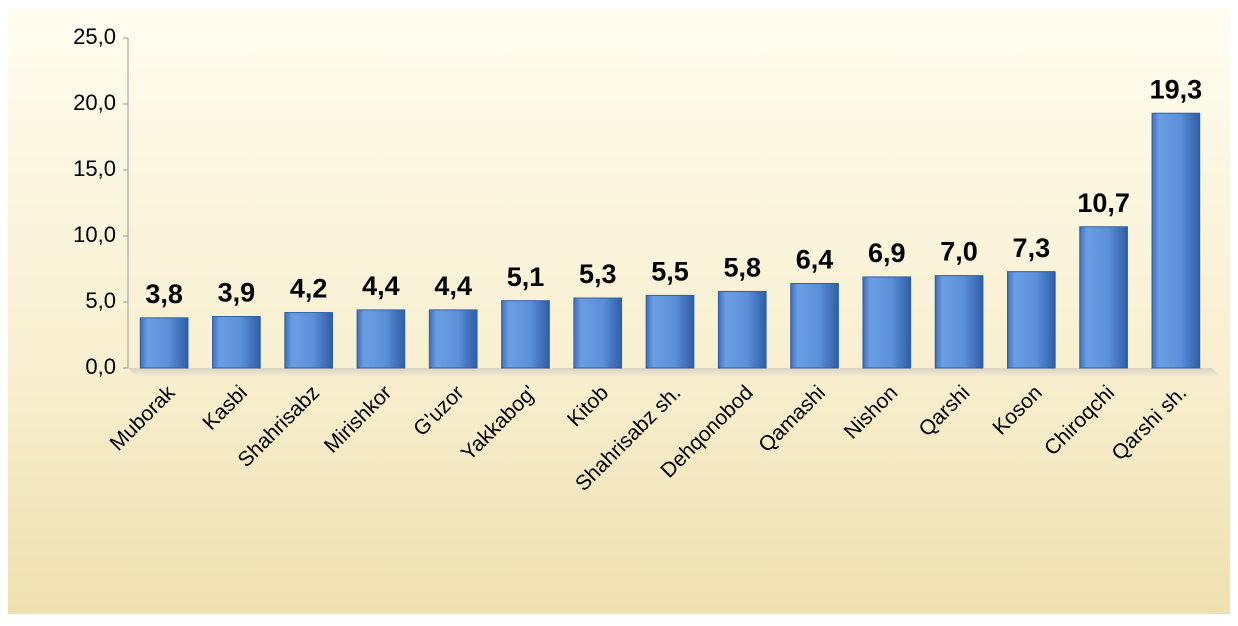 The height and width of the screenshot is (626, 1238). I want to click on y-tick-label: 15,0, so click(94, 168).